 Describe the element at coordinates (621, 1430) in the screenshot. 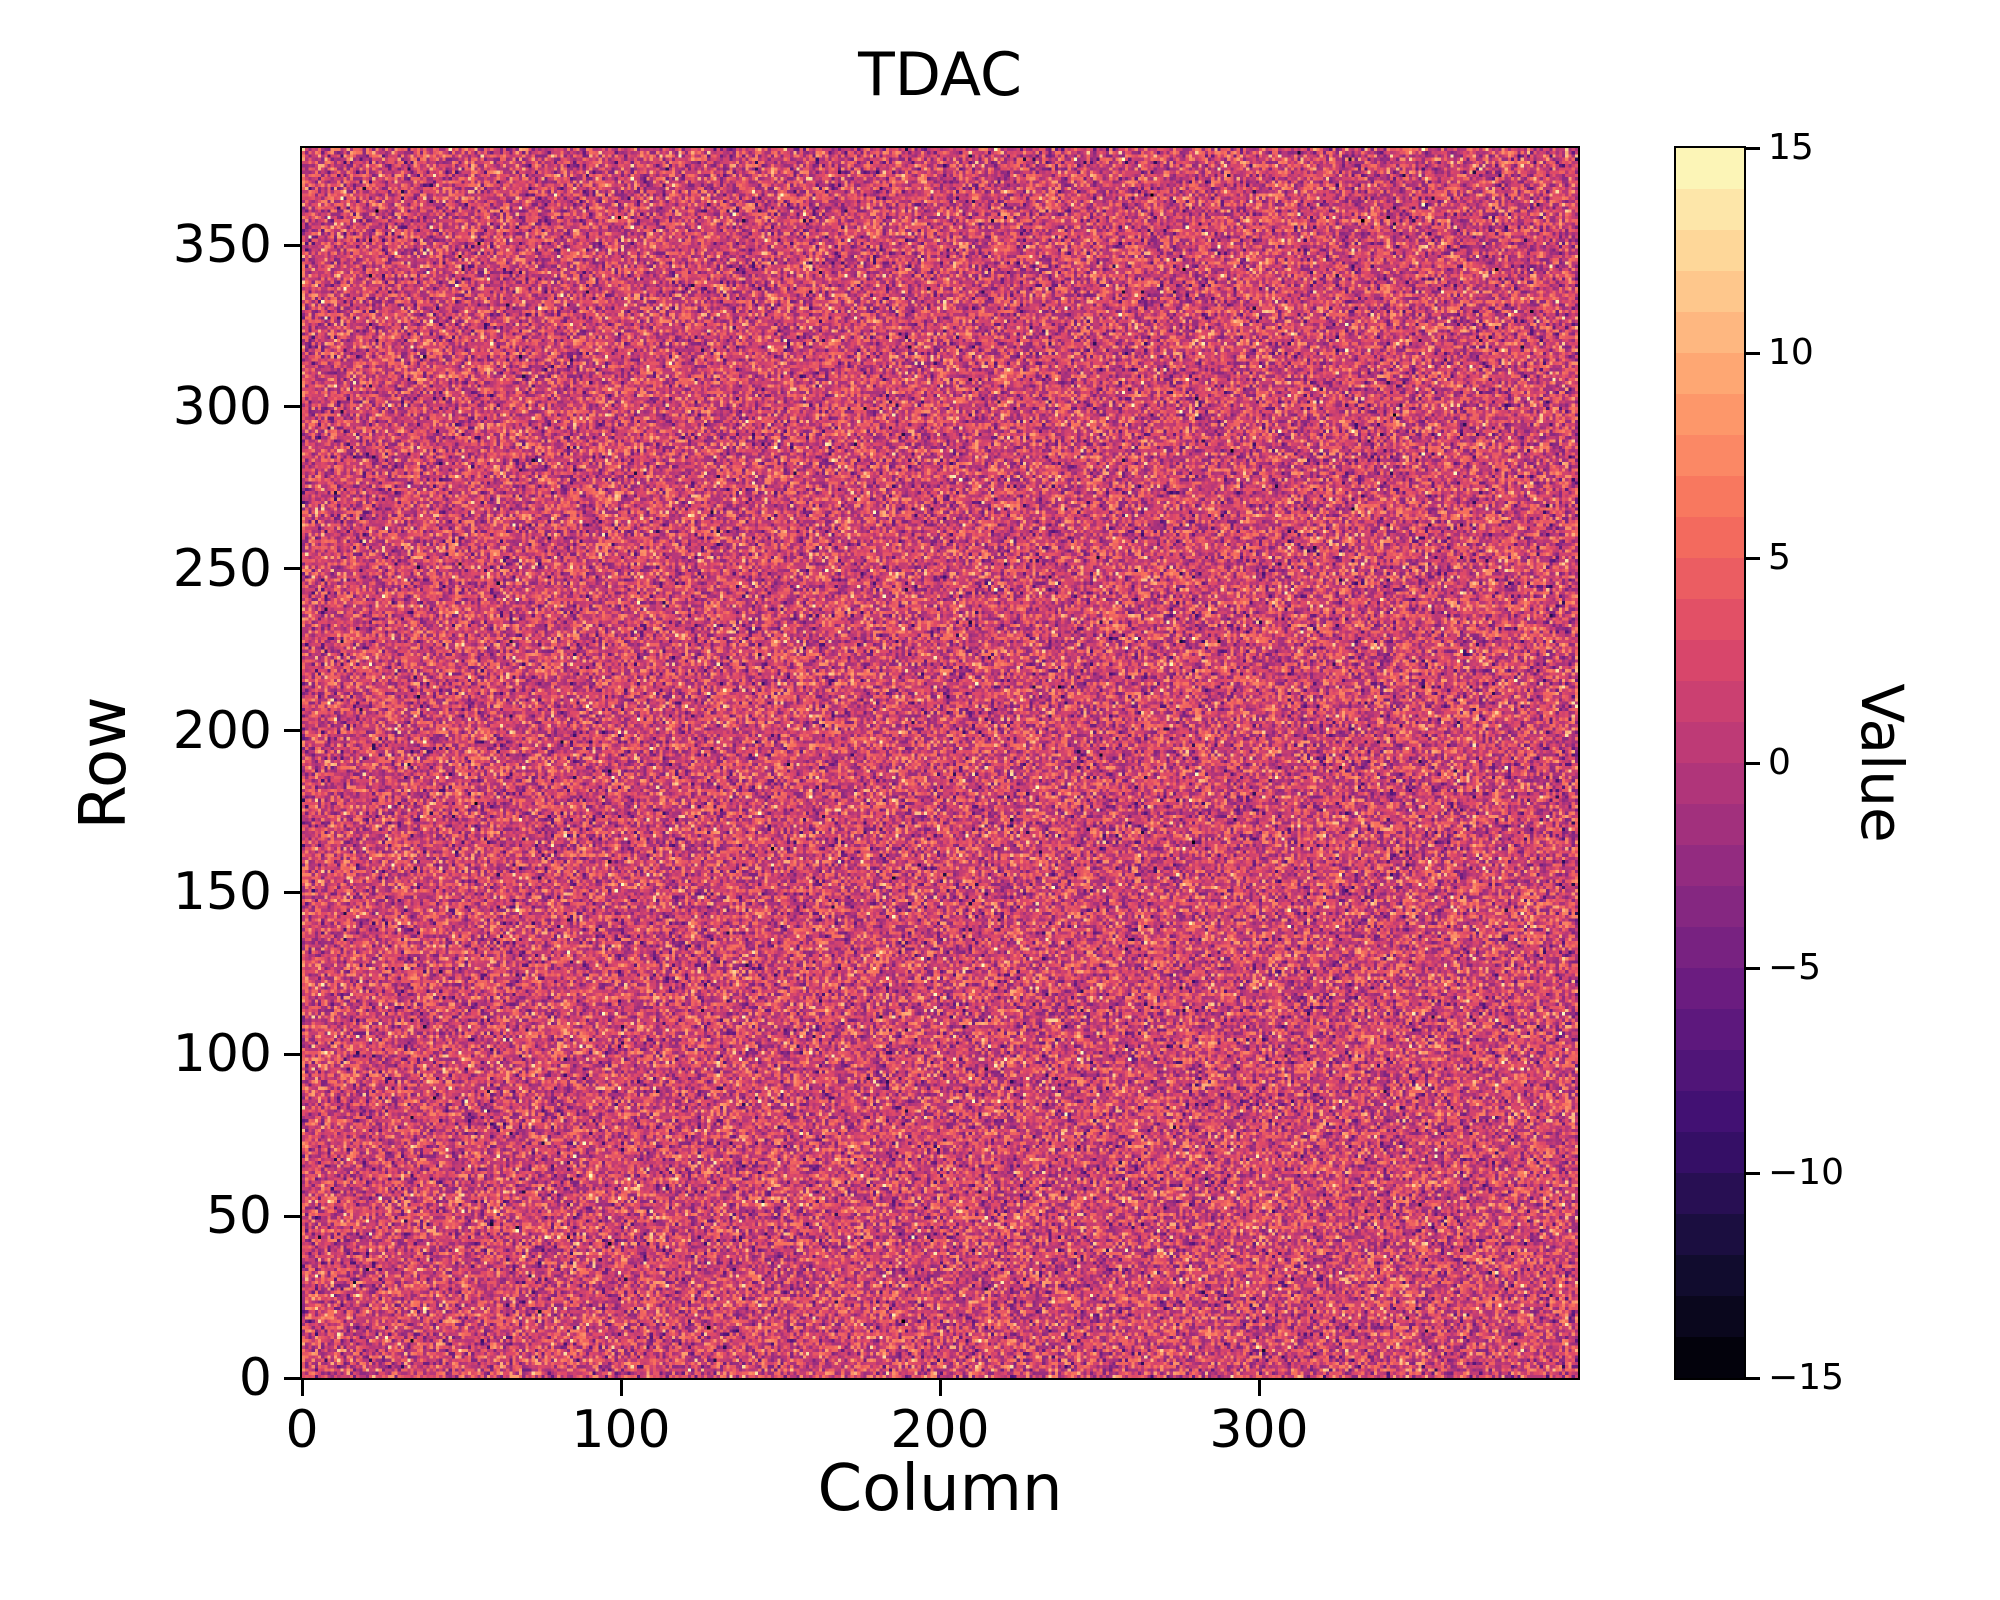

I see `x-tick-label: 100` at that location.